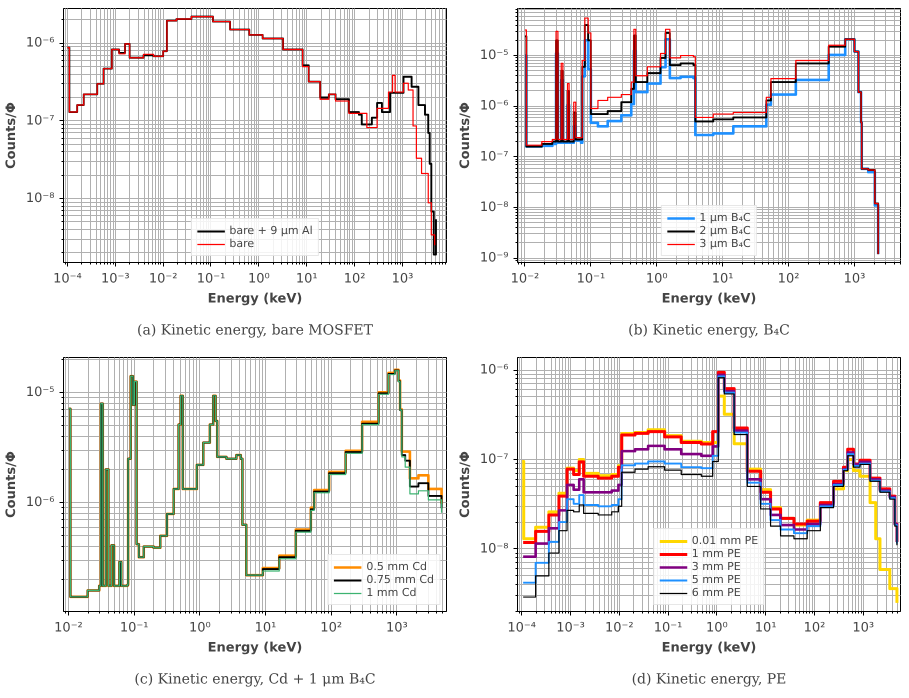  I want to click on text: (c) Kinetic energy, Cd + 1 μm B₄C, so click(255, 680).